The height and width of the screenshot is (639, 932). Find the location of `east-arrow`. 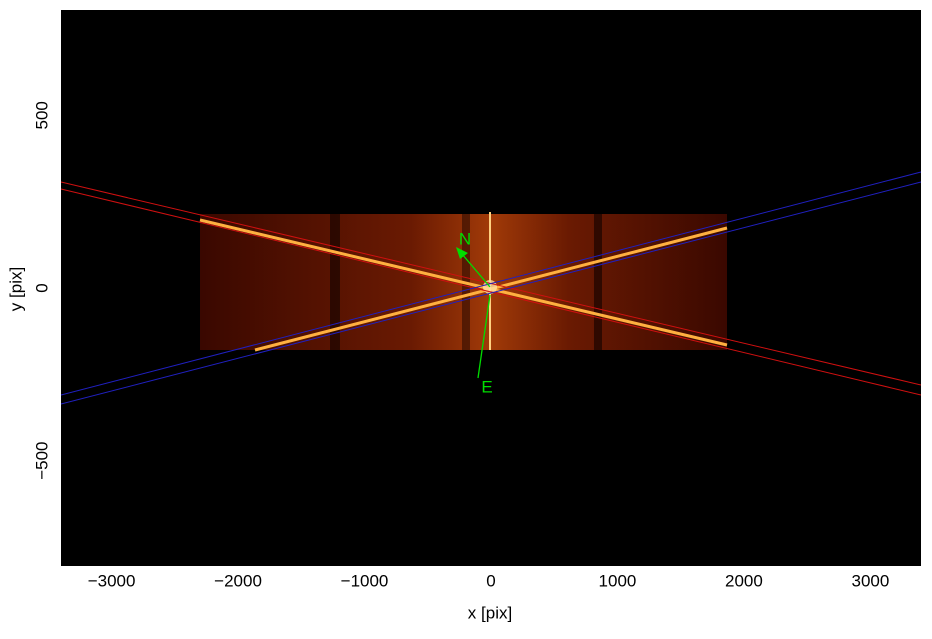

east-arrow is located at coordinates (484, 336).